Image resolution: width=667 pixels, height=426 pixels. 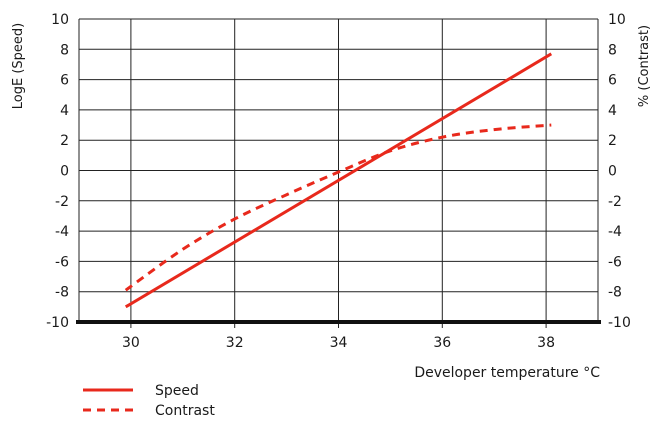 What do you see at coordinates (18, 66) in the screenshot?
I see `y-axis-label-left: LogE (Speed)` at bounding box center [18, 66].